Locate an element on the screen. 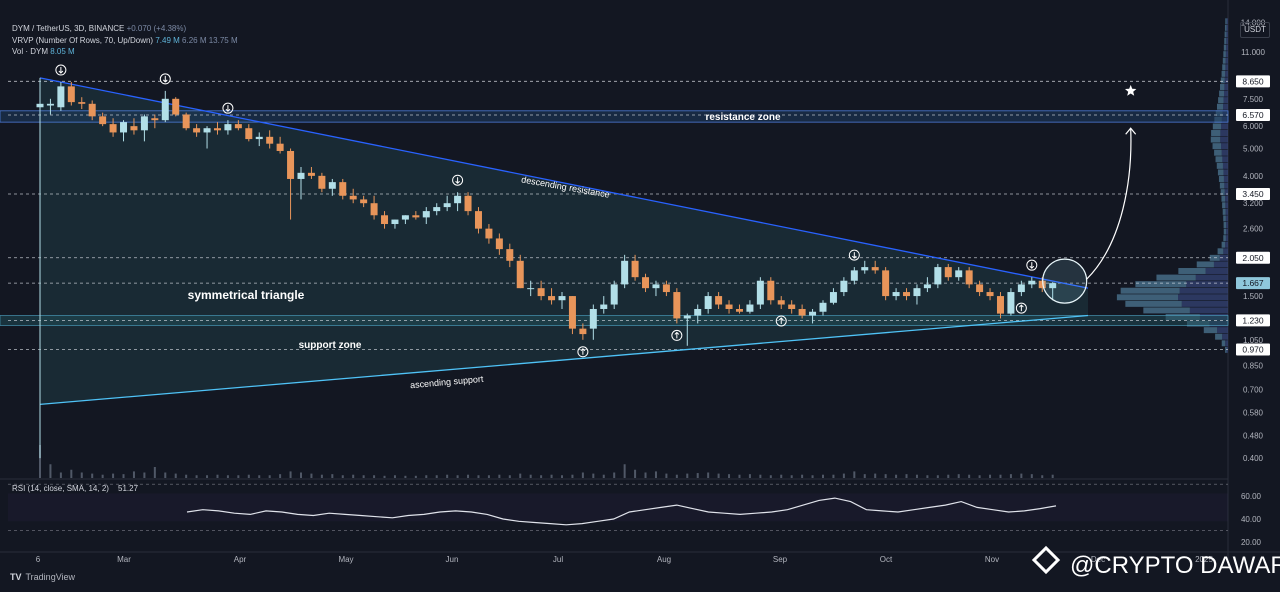  rsi-tick-label: 20.00 is located at coordinates (1251, 542).